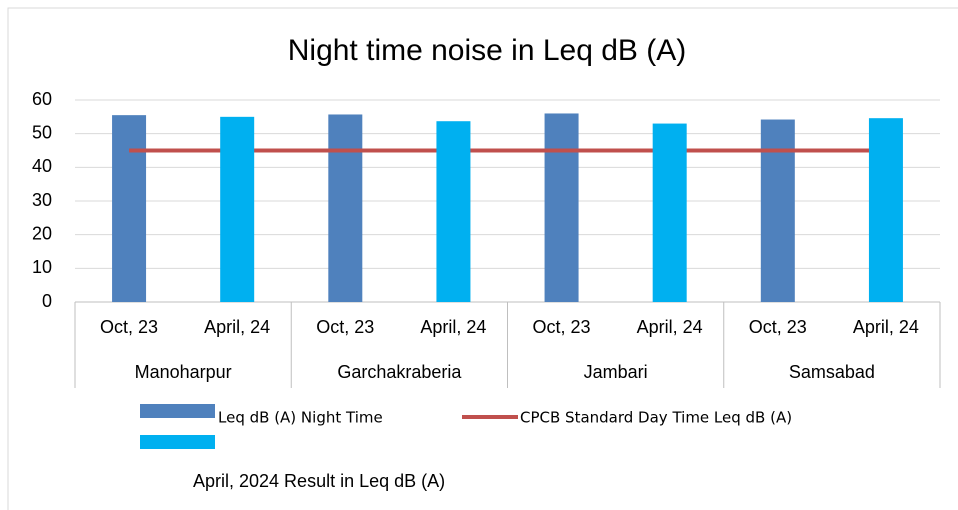  Describe the element at coordinates (319, 481) in the screenshot. I see `legend-label: April, 2024 Result in Leq dB (A)` at that location.